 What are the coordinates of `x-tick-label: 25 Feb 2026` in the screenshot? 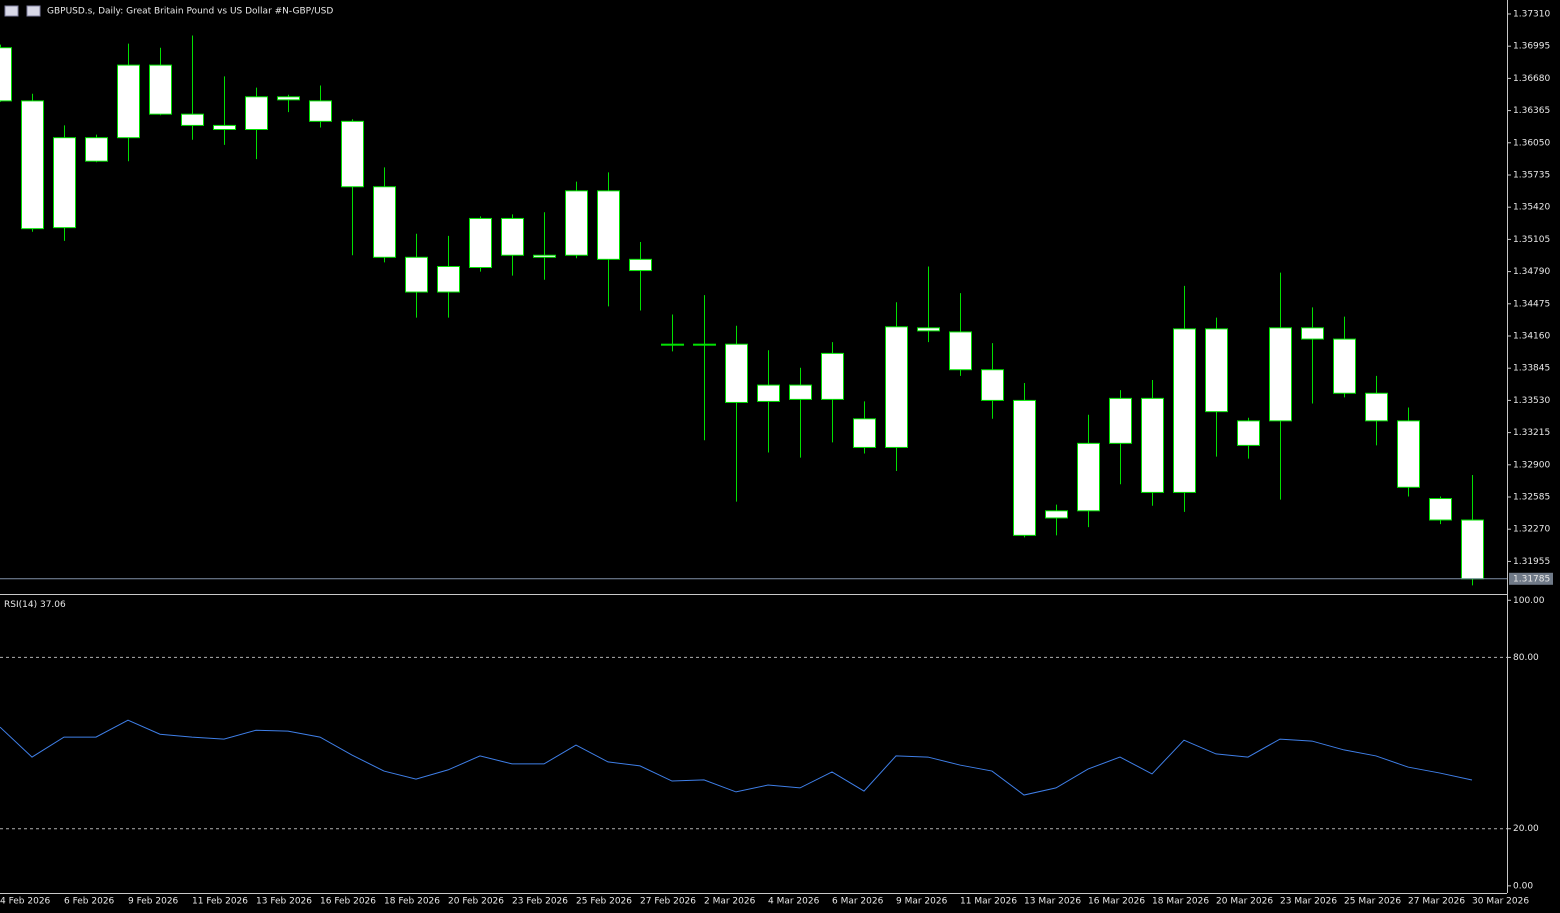 It's located at (604, 902).